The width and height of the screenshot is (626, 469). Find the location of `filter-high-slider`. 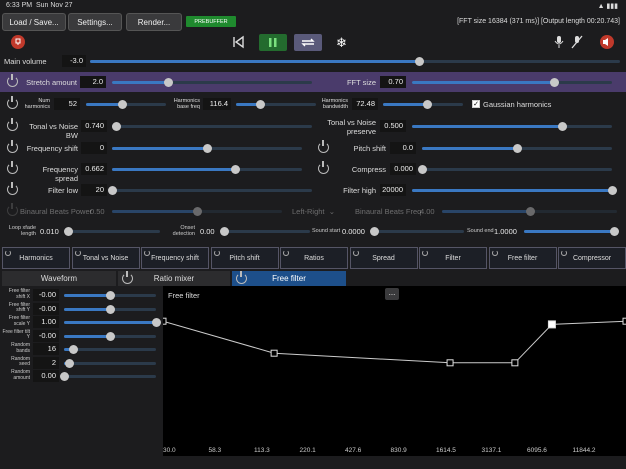

filter-high-slider is located at coordinates (514, 190).